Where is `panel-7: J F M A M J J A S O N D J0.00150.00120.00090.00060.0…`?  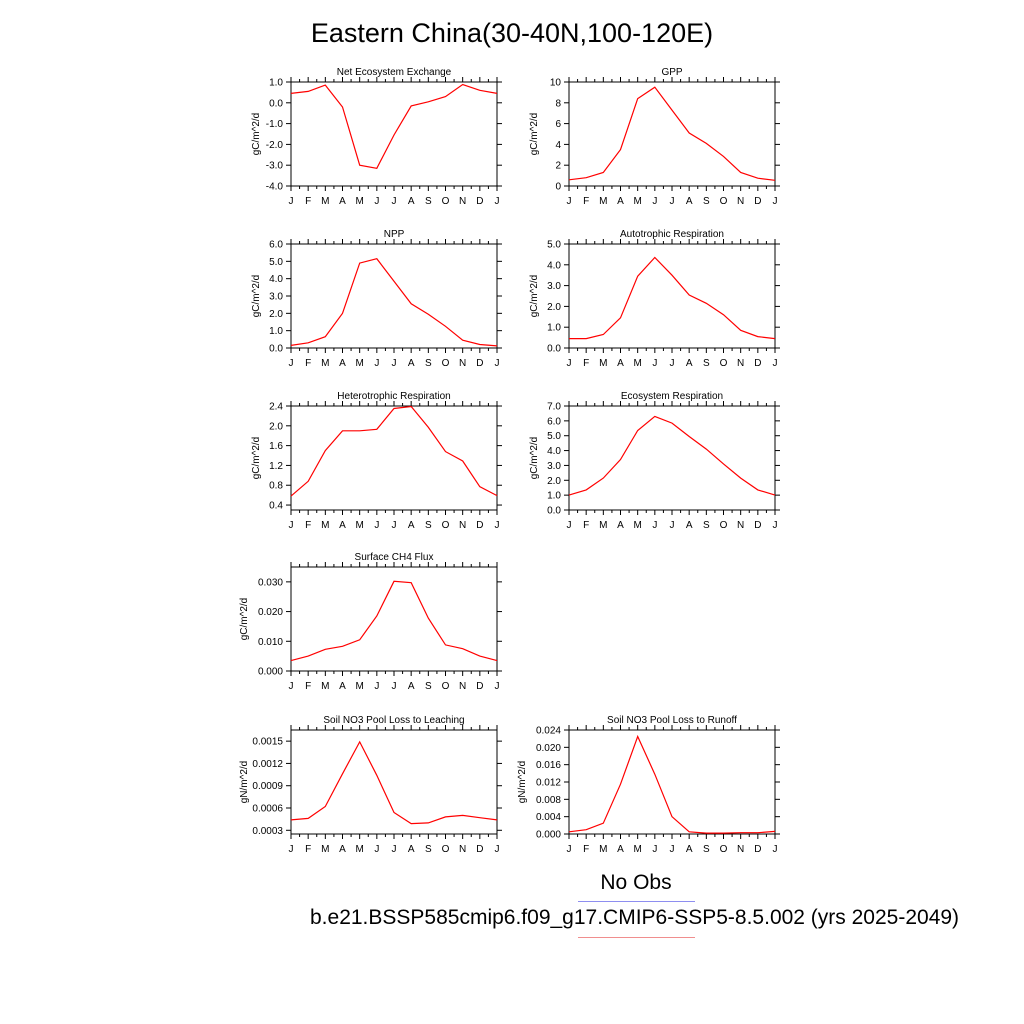 panel-7: J F M A M J J A S O N D J0.00150.00120.00090.00060.0… is located at coordinates (370, 785).